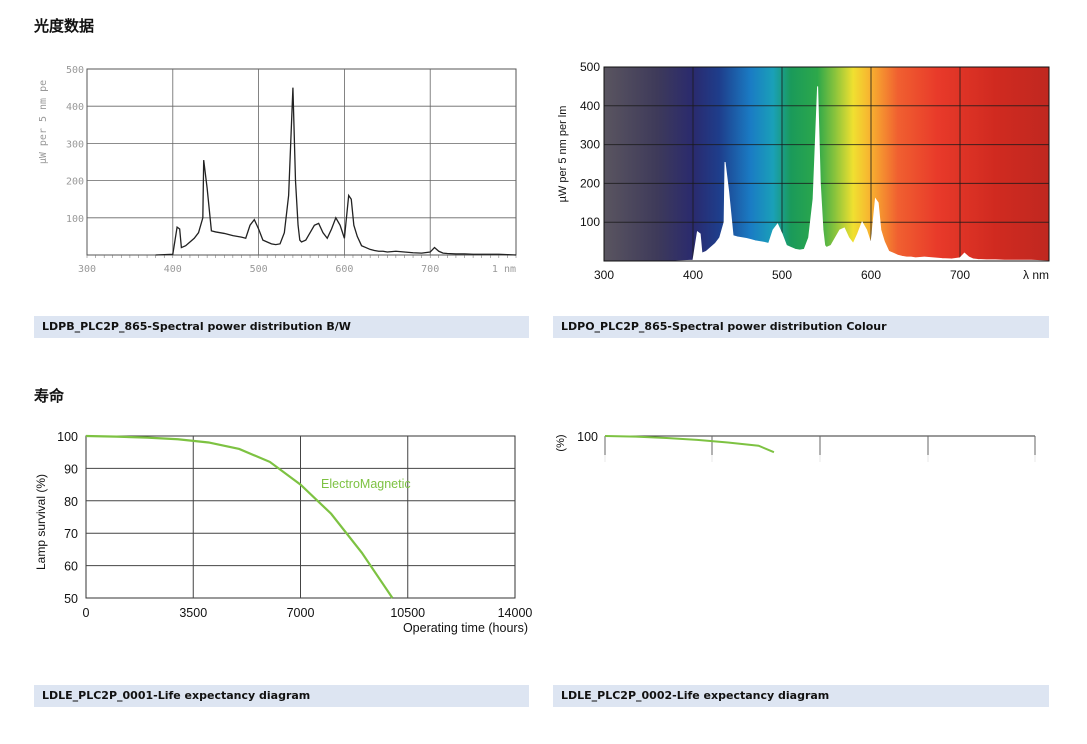 This screenshot has height=744, width=1087. I want to click on x-tick-label: 0, so click(86, 613).